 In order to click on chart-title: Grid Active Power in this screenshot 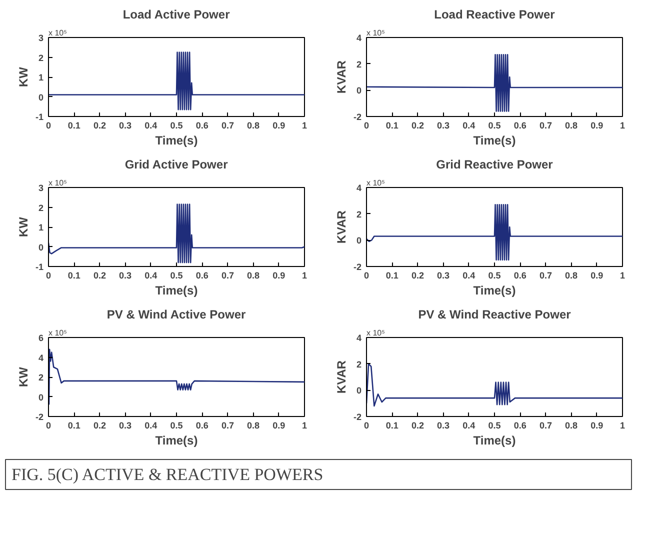, I will do `click(176, 165)`.